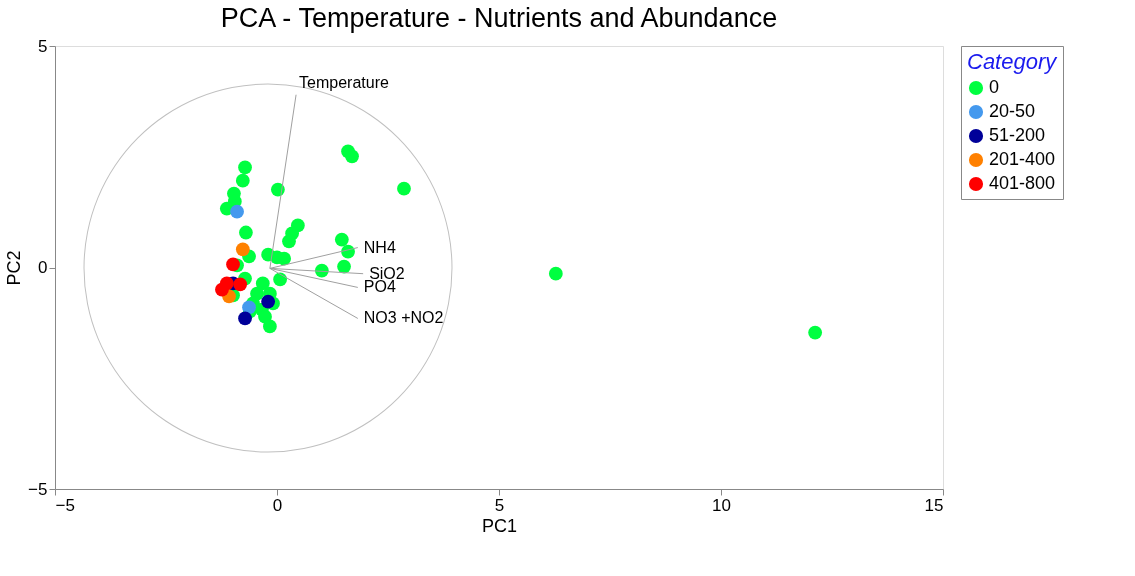 Image resolution: width=1135 pixels, height=576 pixels. What do you see at coordinates (1013, 61) in the screenshot?
I see `legend-title: Category` at bounding box center [1013, 61].